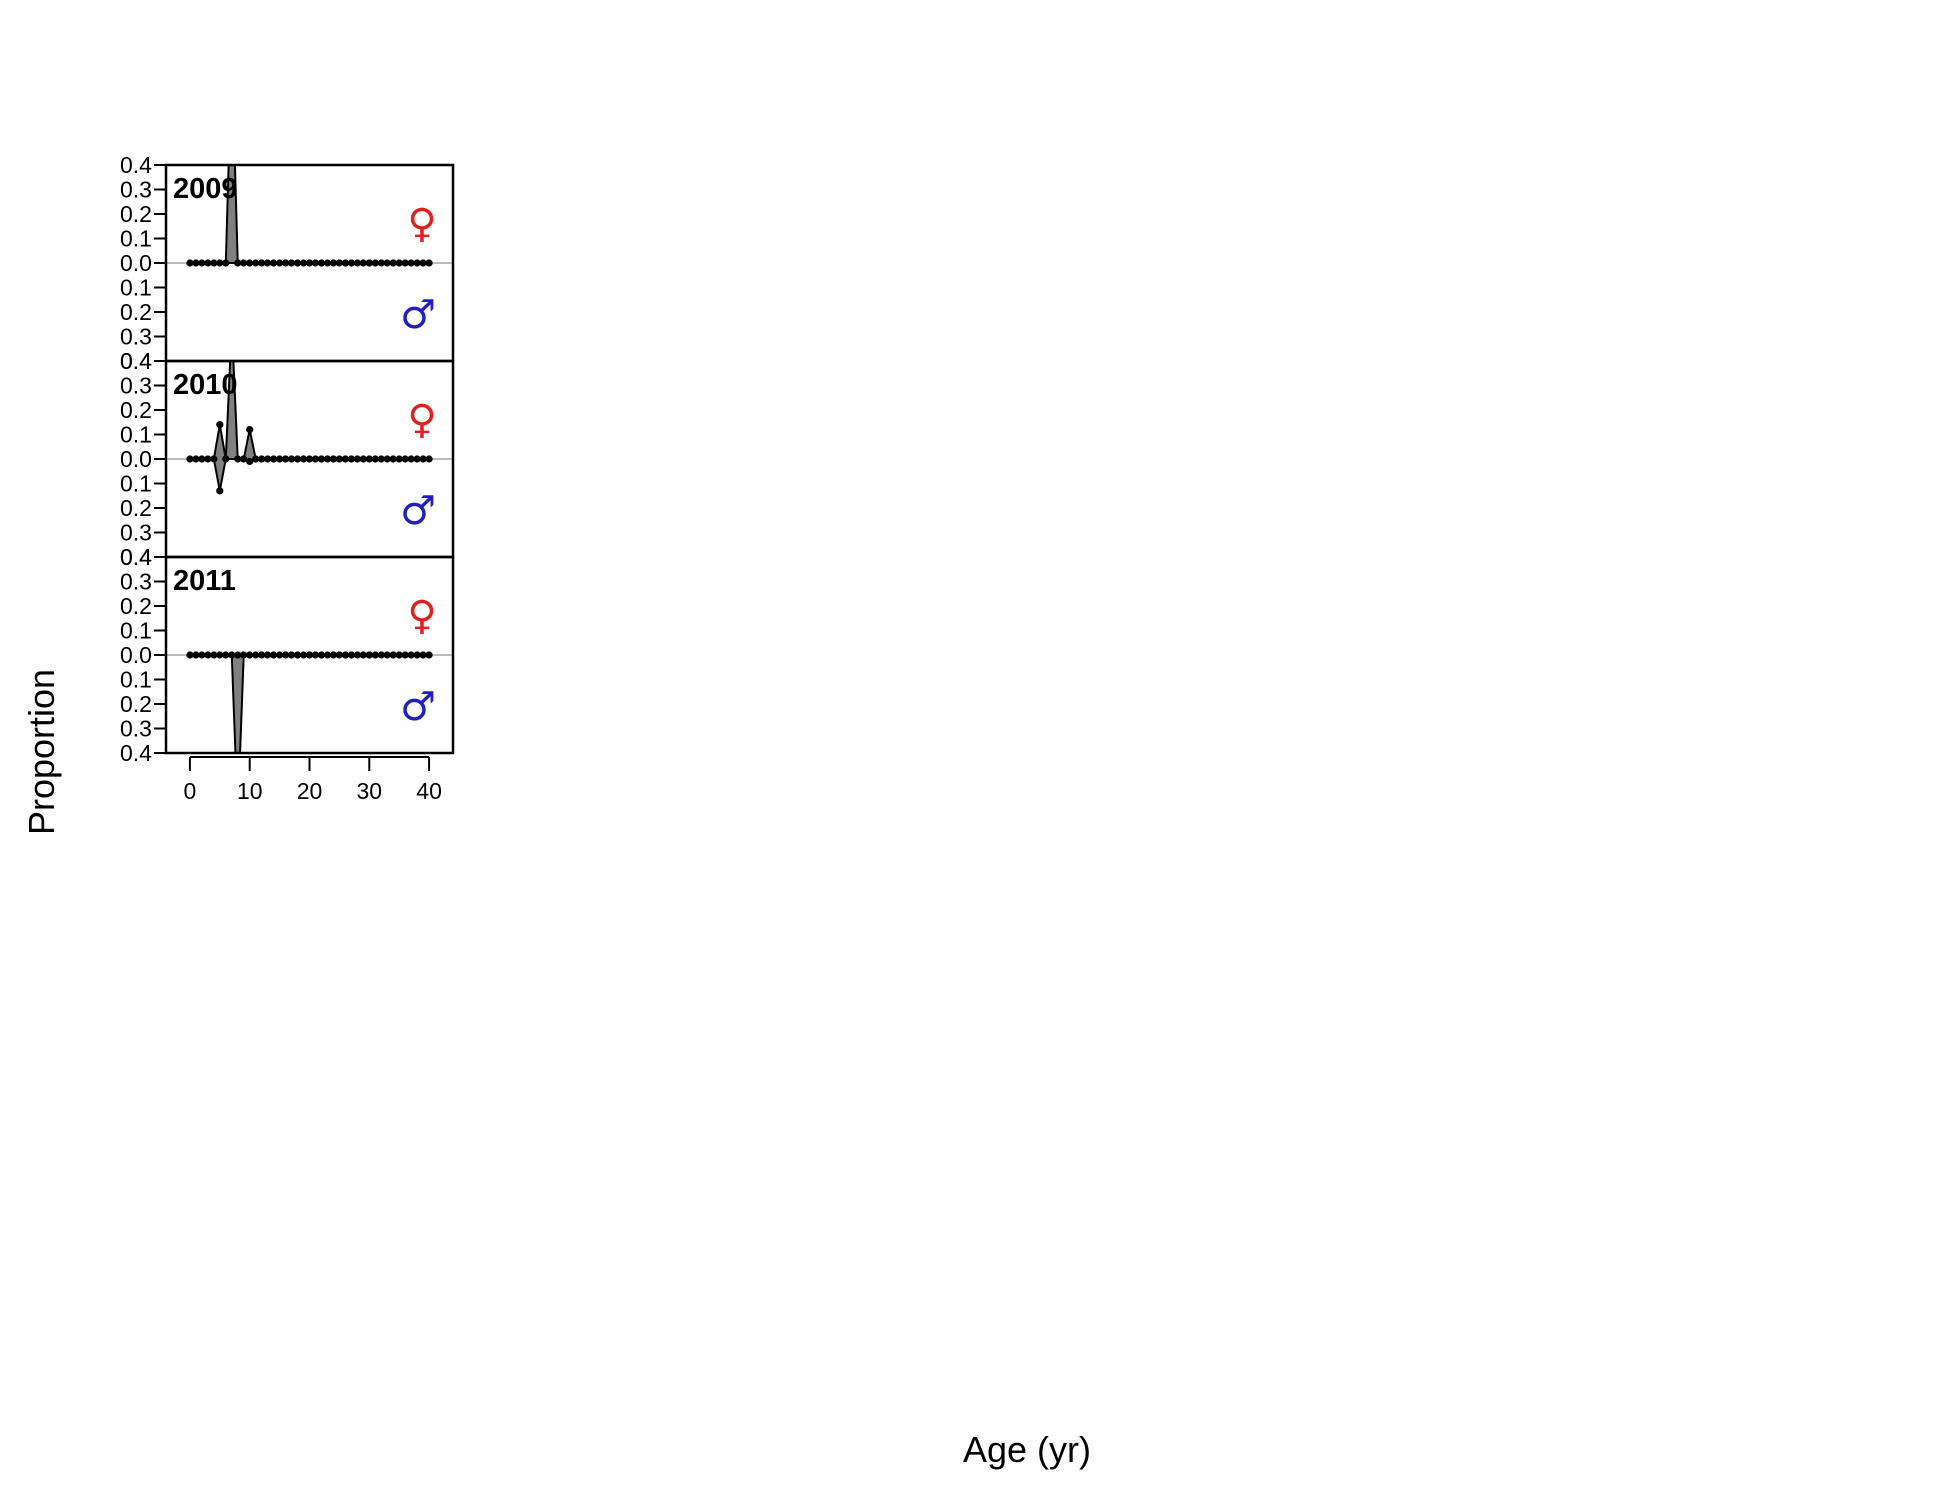 This screenshot has height=1500, width=1950. I want to click on female-line, so click(309, 214).